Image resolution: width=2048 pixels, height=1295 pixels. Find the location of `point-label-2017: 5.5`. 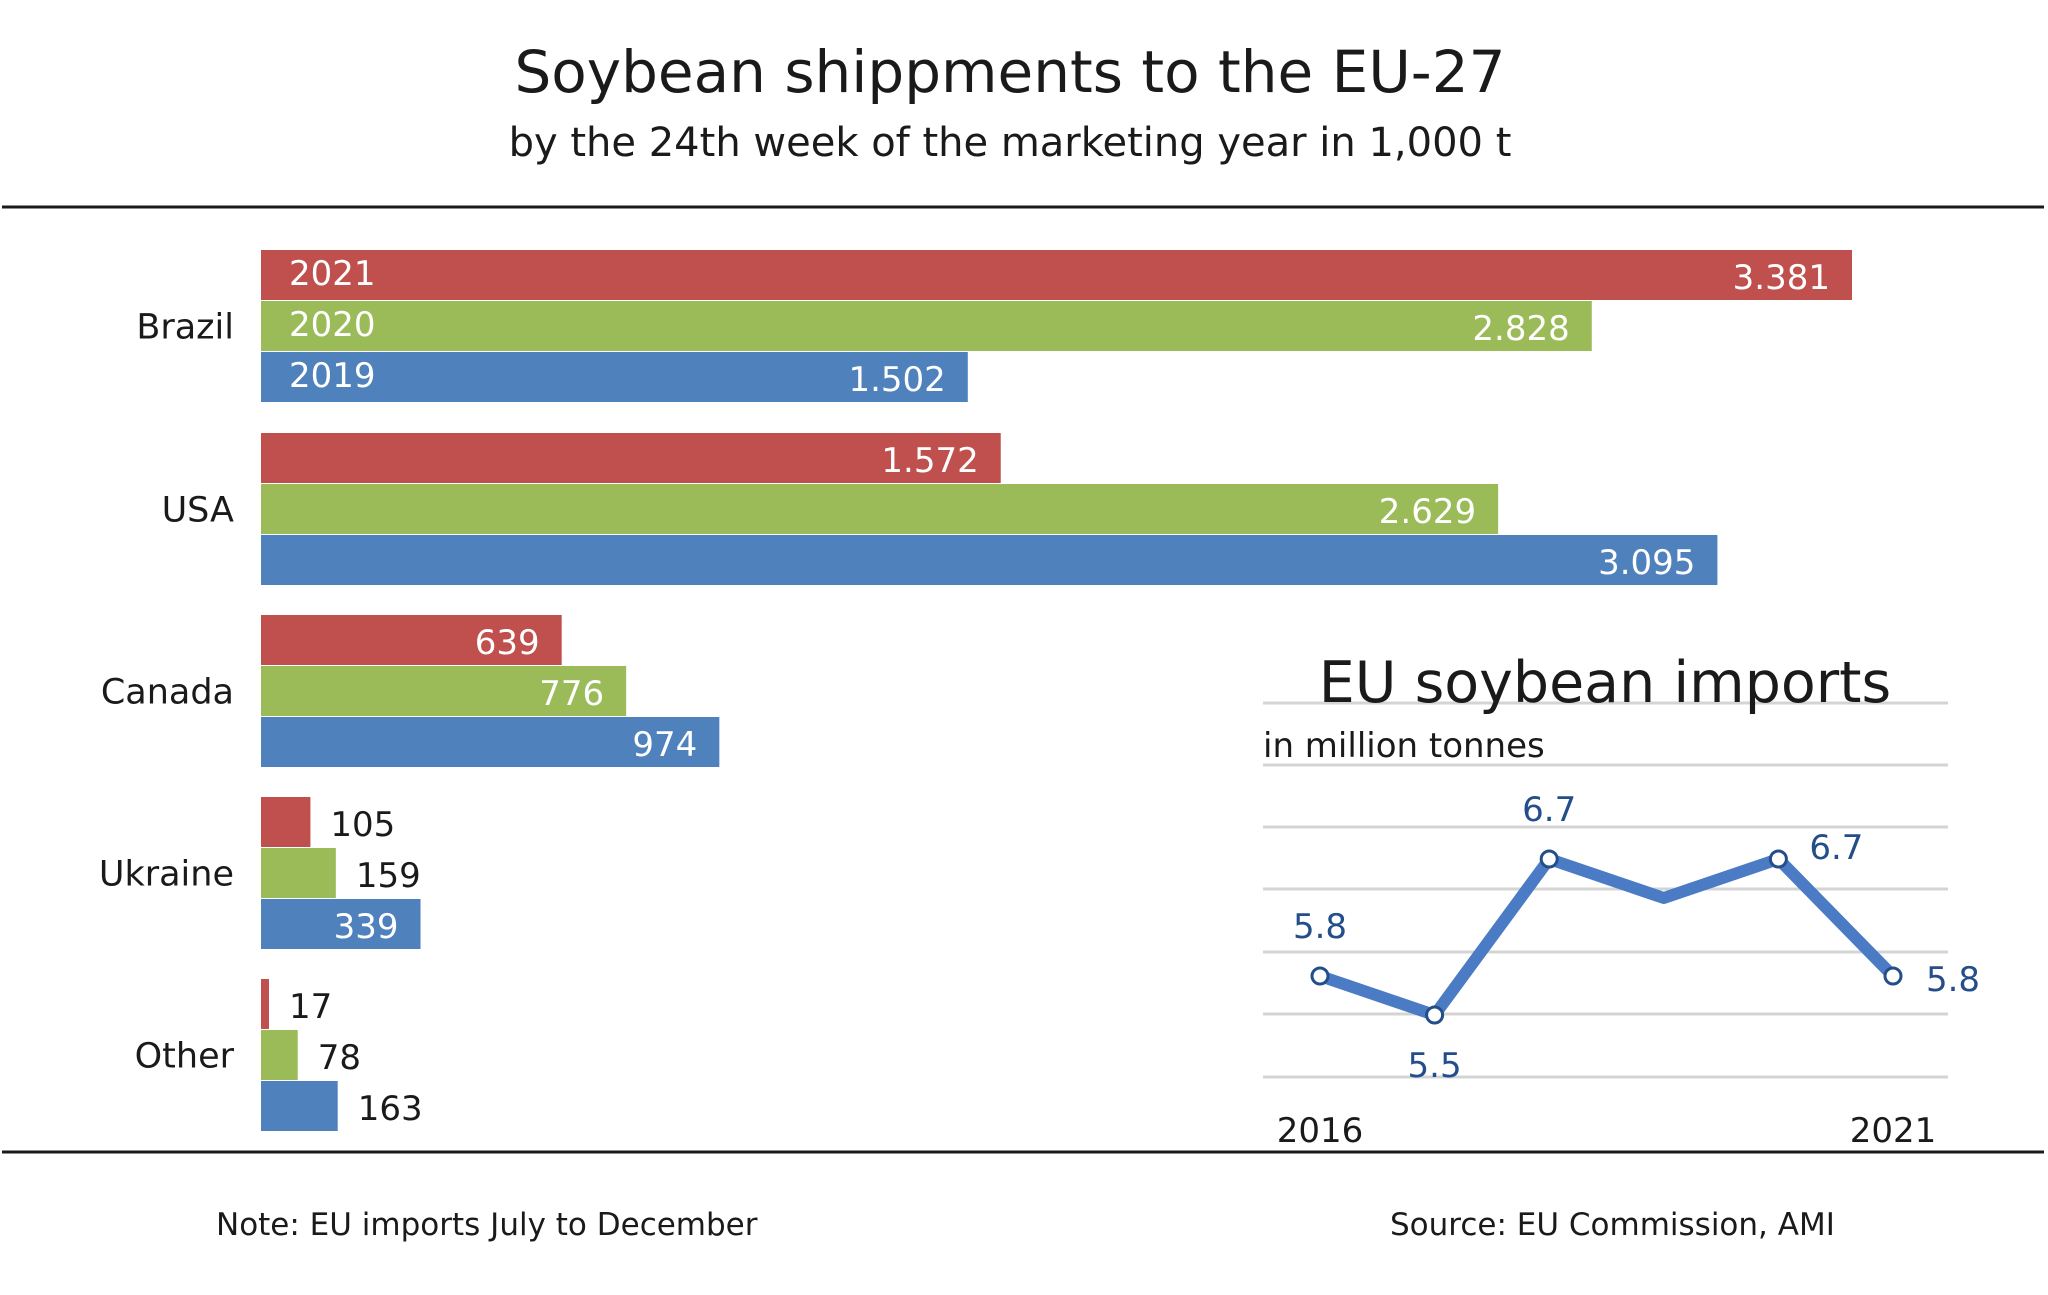

point-label-2017: 5.5 is located at coordinates (1435, 1066).